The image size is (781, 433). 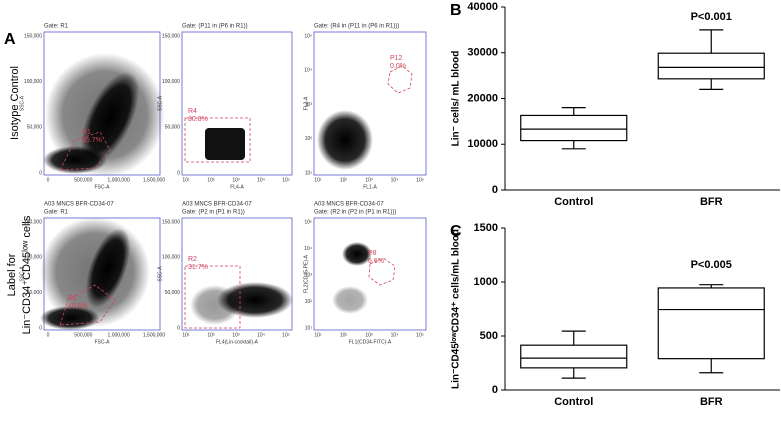 What do you see at coordinates (192, 111) in the screenshot?
I see `gate-label: R4` at bounding box center [192, 111].